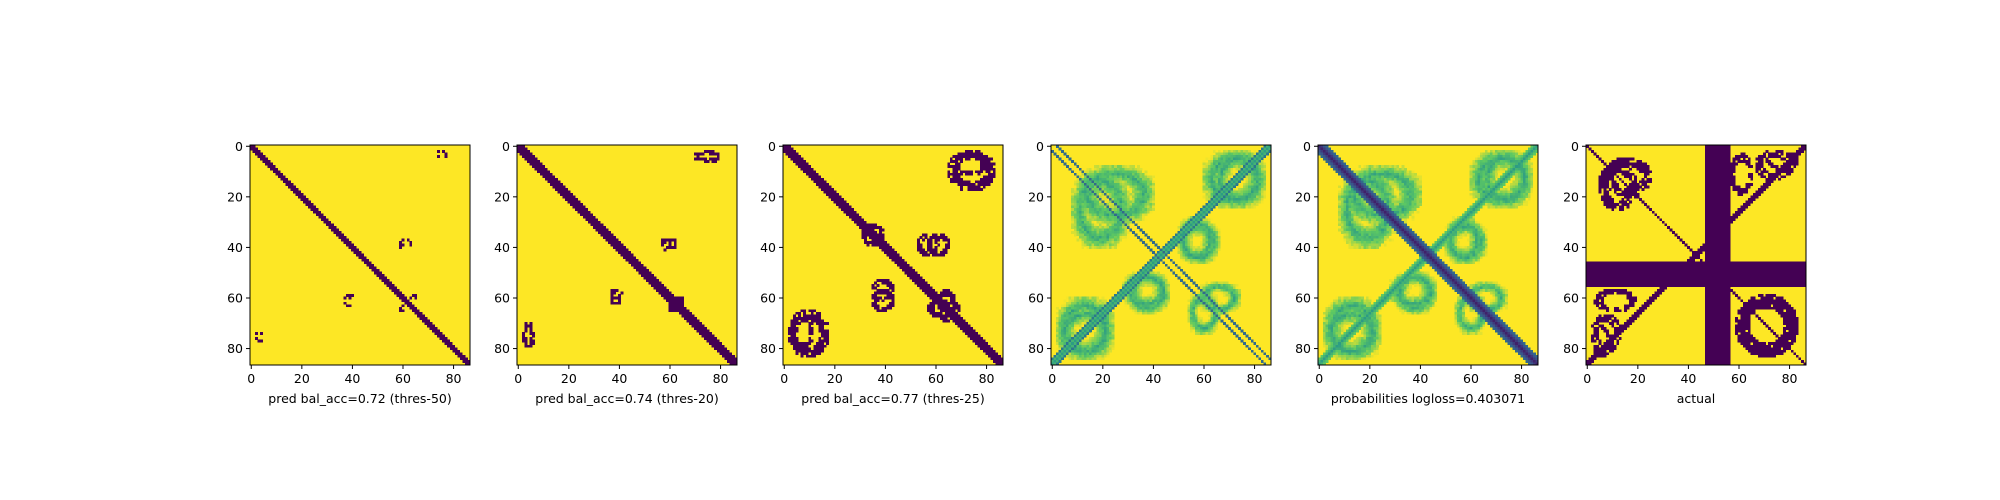 The height and width of the screenshot is (500, 2000). What do you see at coordinates (1040, 146) in the screenshot?
I see `y-tick-label: 0` at bounding box center [1040, 146].